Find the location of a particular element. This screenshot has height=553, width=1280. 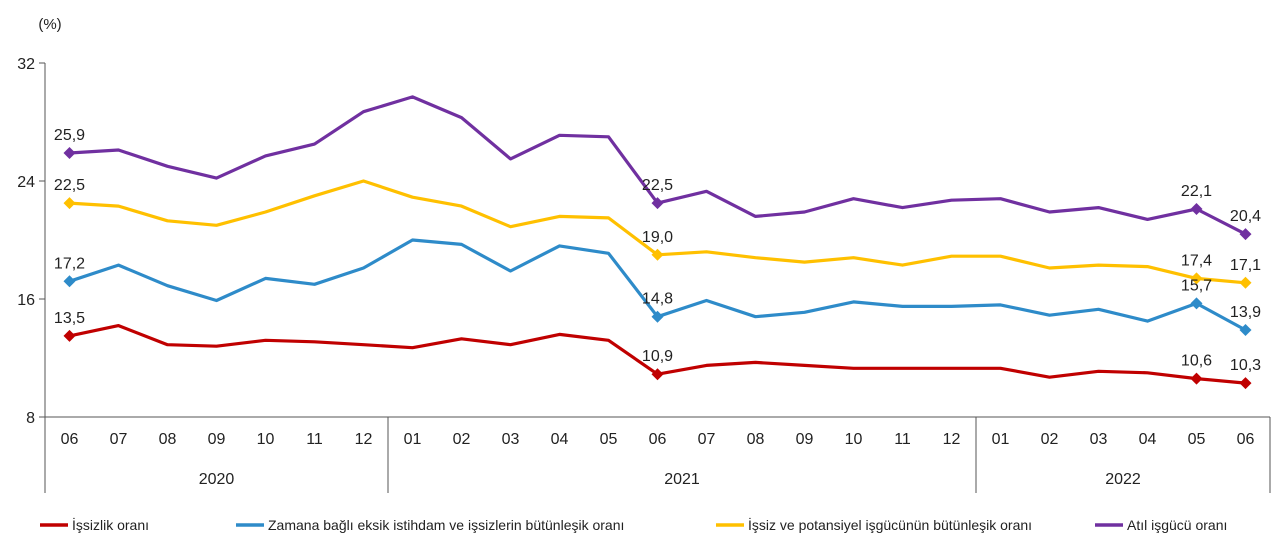

y-axis: 8 16 24 32 is located at coordinates (31, 241).